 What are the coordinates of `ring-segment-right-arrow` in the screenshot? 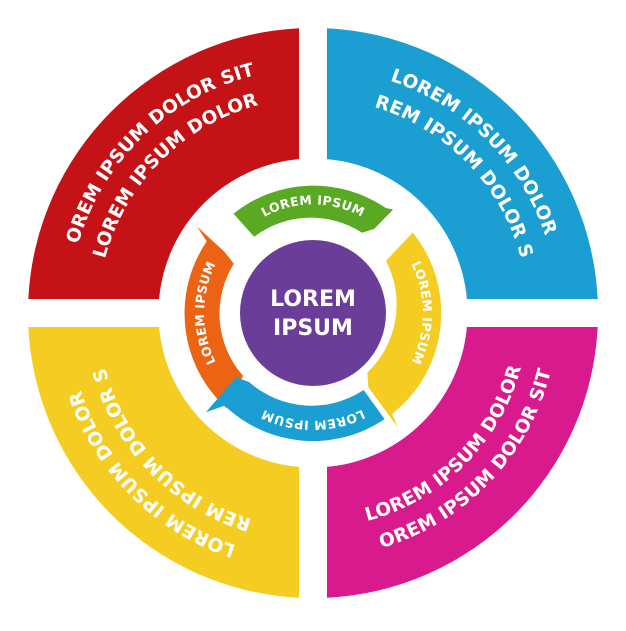 It's located at (404, 330).